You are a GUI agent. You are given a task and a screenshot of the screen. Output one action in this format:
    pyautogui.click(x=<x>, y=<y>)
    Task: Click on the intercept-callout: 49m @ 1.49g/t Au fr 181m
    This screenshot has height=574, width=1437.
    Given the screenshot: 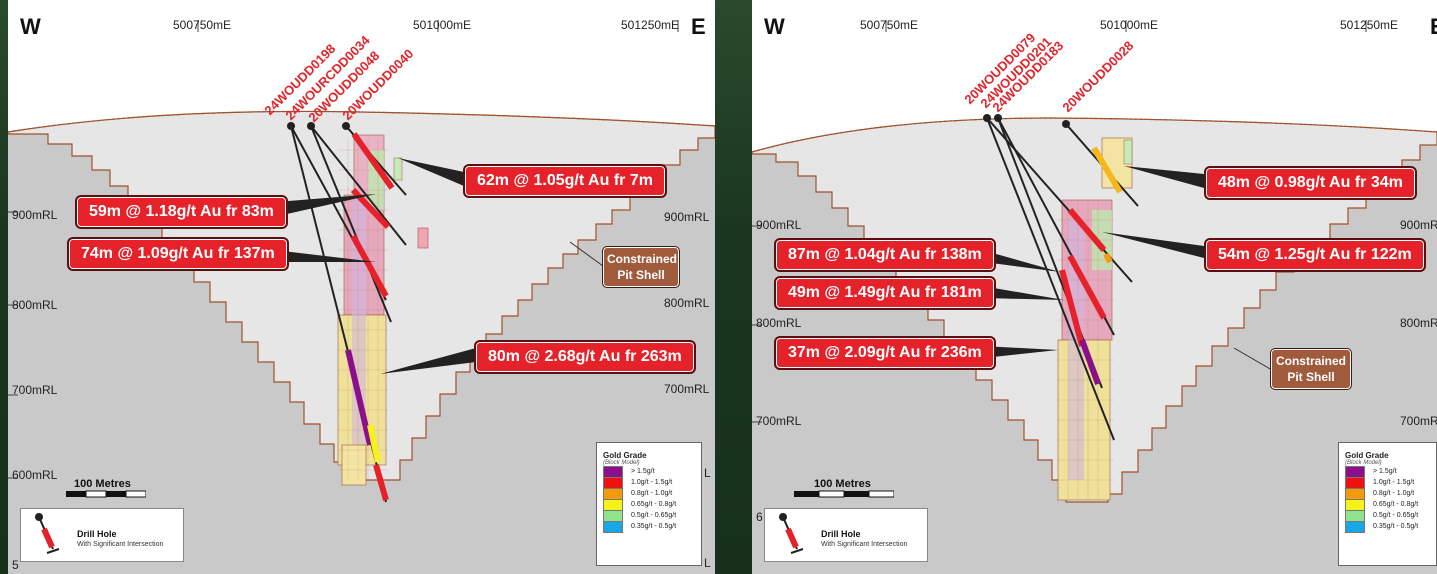 What is the action you would take?
    pyautogui.click(x=885, y=293)
    